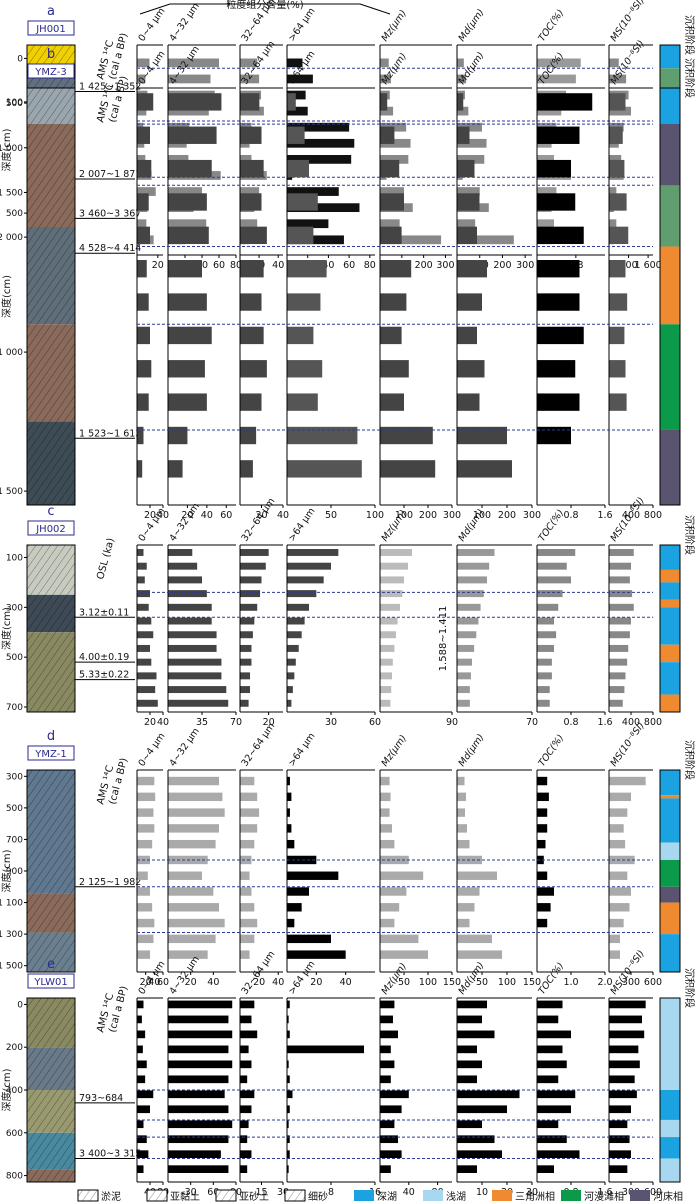 This screenshot has height=1204, width=700. I want to click on x-tick-label: 30, so click(283, 1192).